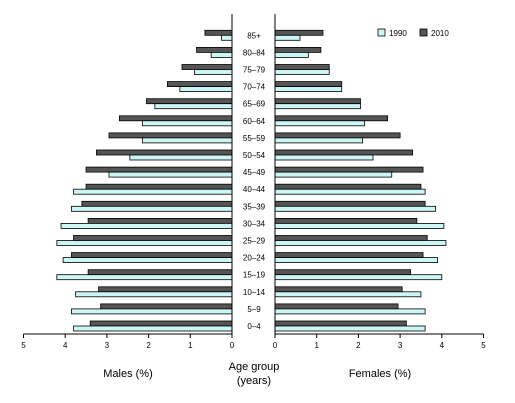 The height and width of the screenshot is (403, 515). Describe the element at coordinates (254, 87) in the screenshot. I see `age-group-label: 70–74` at that location.